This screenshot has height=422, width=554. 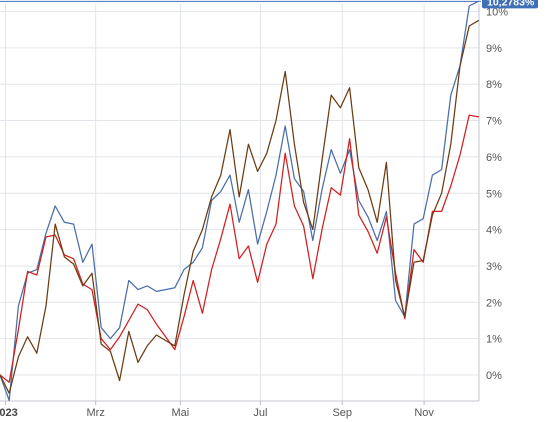 I want to click on y-tick-label: 1%, so click(x=494, y=340).